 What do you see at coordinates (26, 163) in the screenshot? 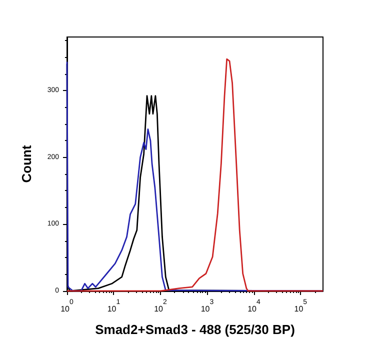
I see `y-axis-title: Count` at bounding box center [26, 163].